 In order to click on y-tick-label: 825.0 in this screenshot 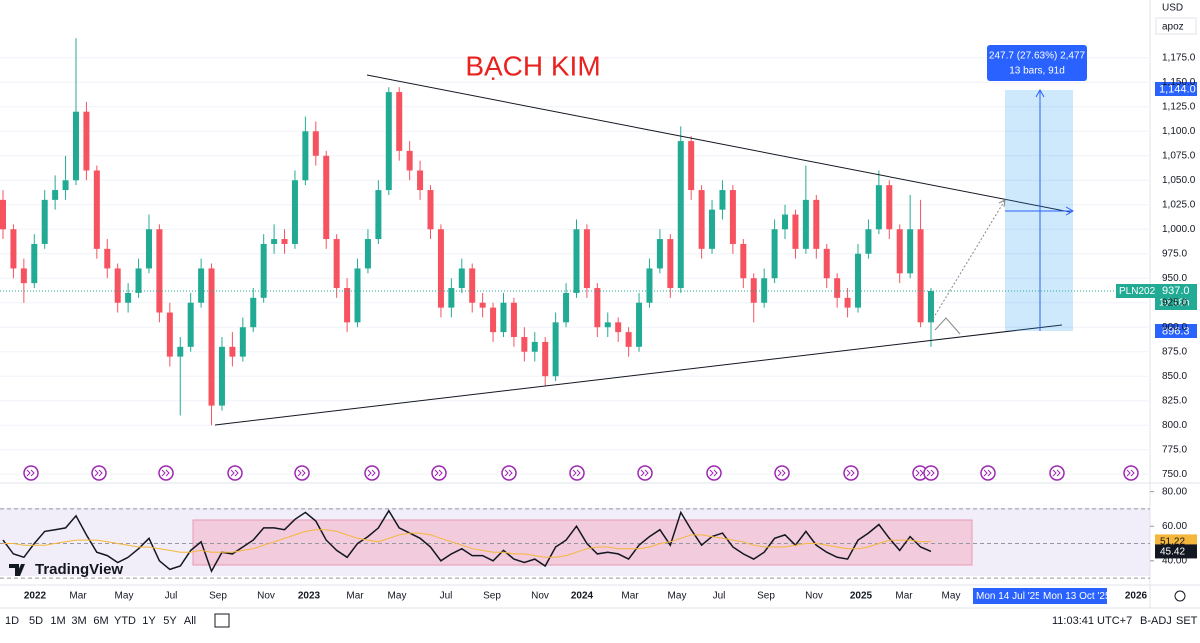, I will do `click(1174, 400)`.